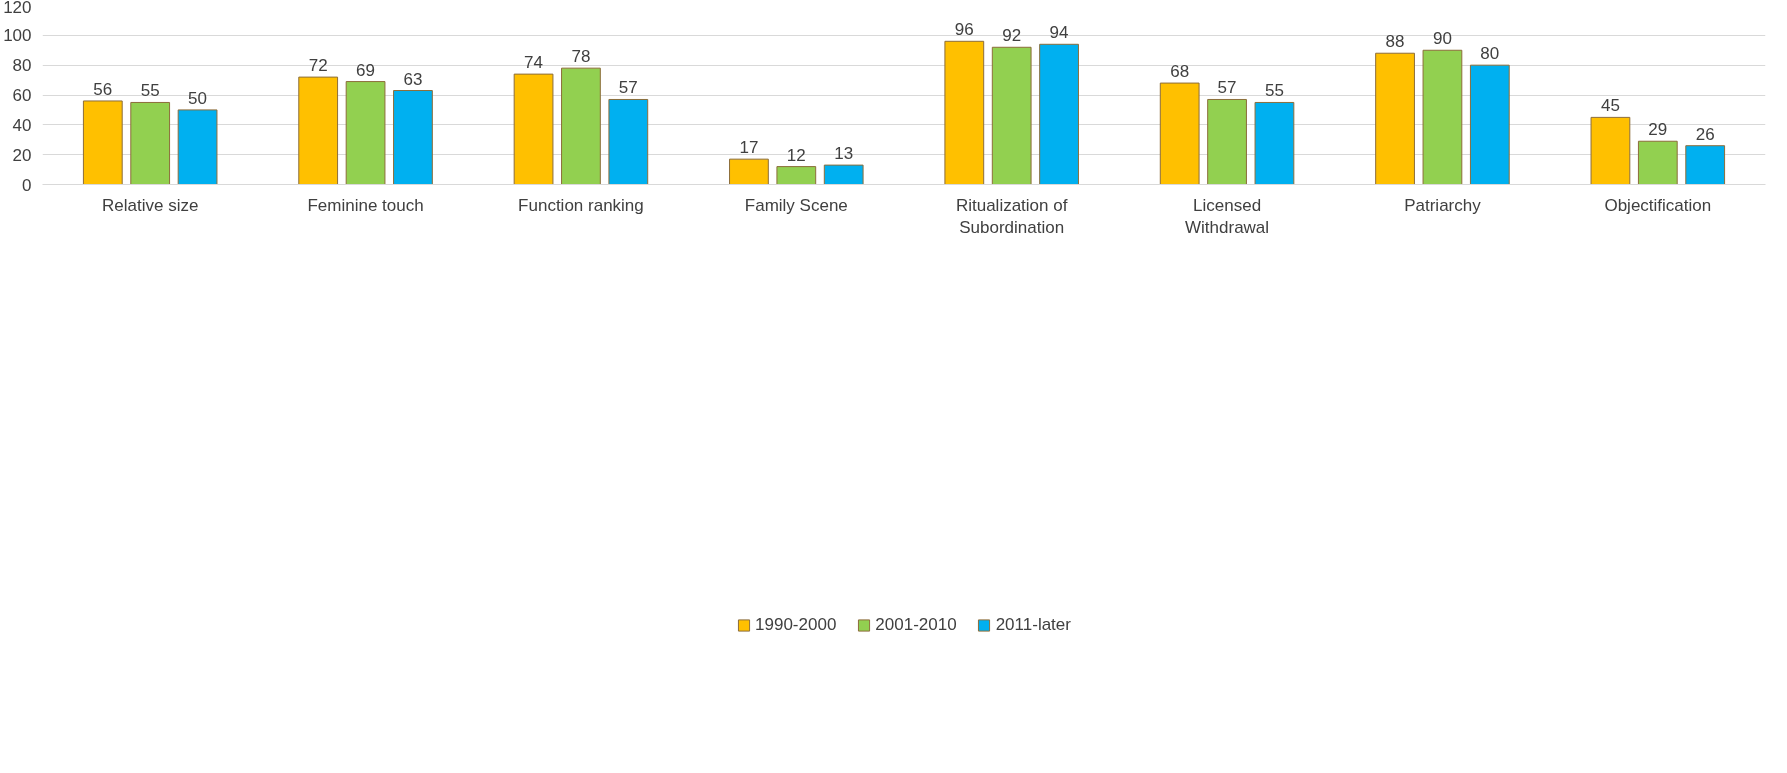 The width and height of the screenshot is (1787, 773). Describe the element at coordinates (17, 8) in the screenshot. I see `y-tick-label: 120` at that location.